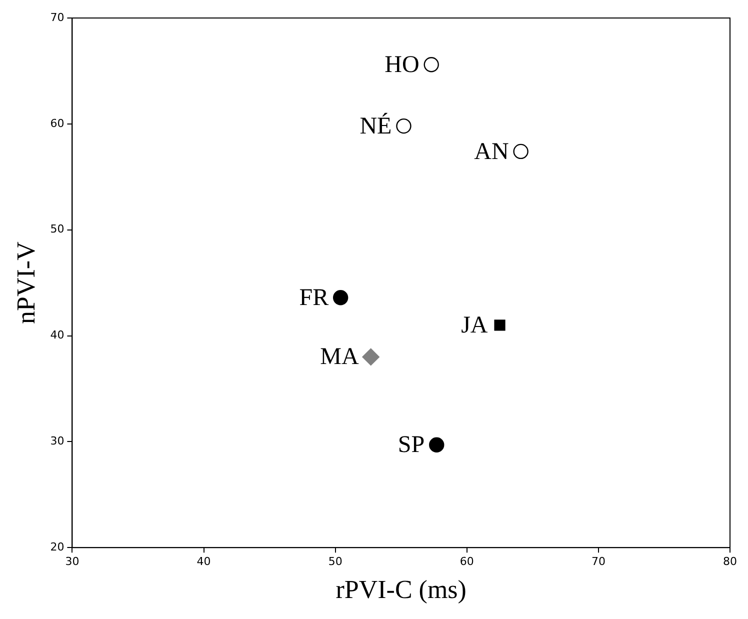 Image resolution: width=748 pixels, height=619 pixels. Describe the element at coordinates (57, 123) in the screenshot. I see `y-tick-label: 60` at that location.